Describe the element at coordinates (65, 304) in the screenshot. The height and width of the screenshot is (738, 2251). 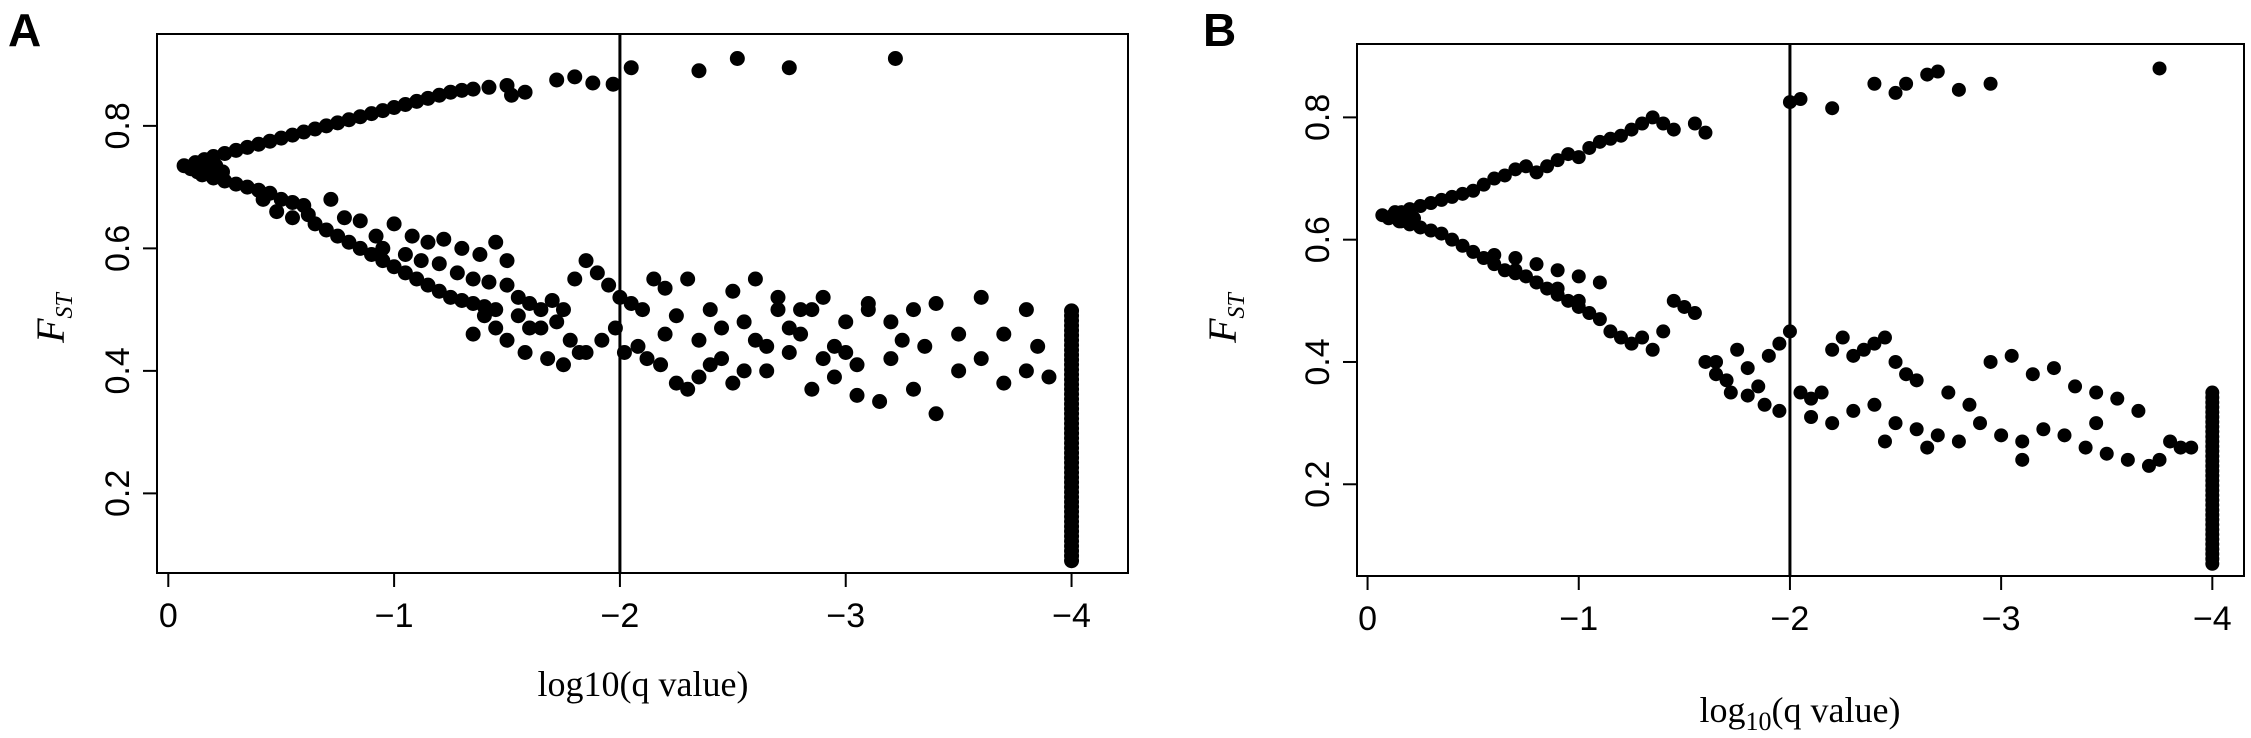
I see `y-axis-title-sub-a: ST` at that location.